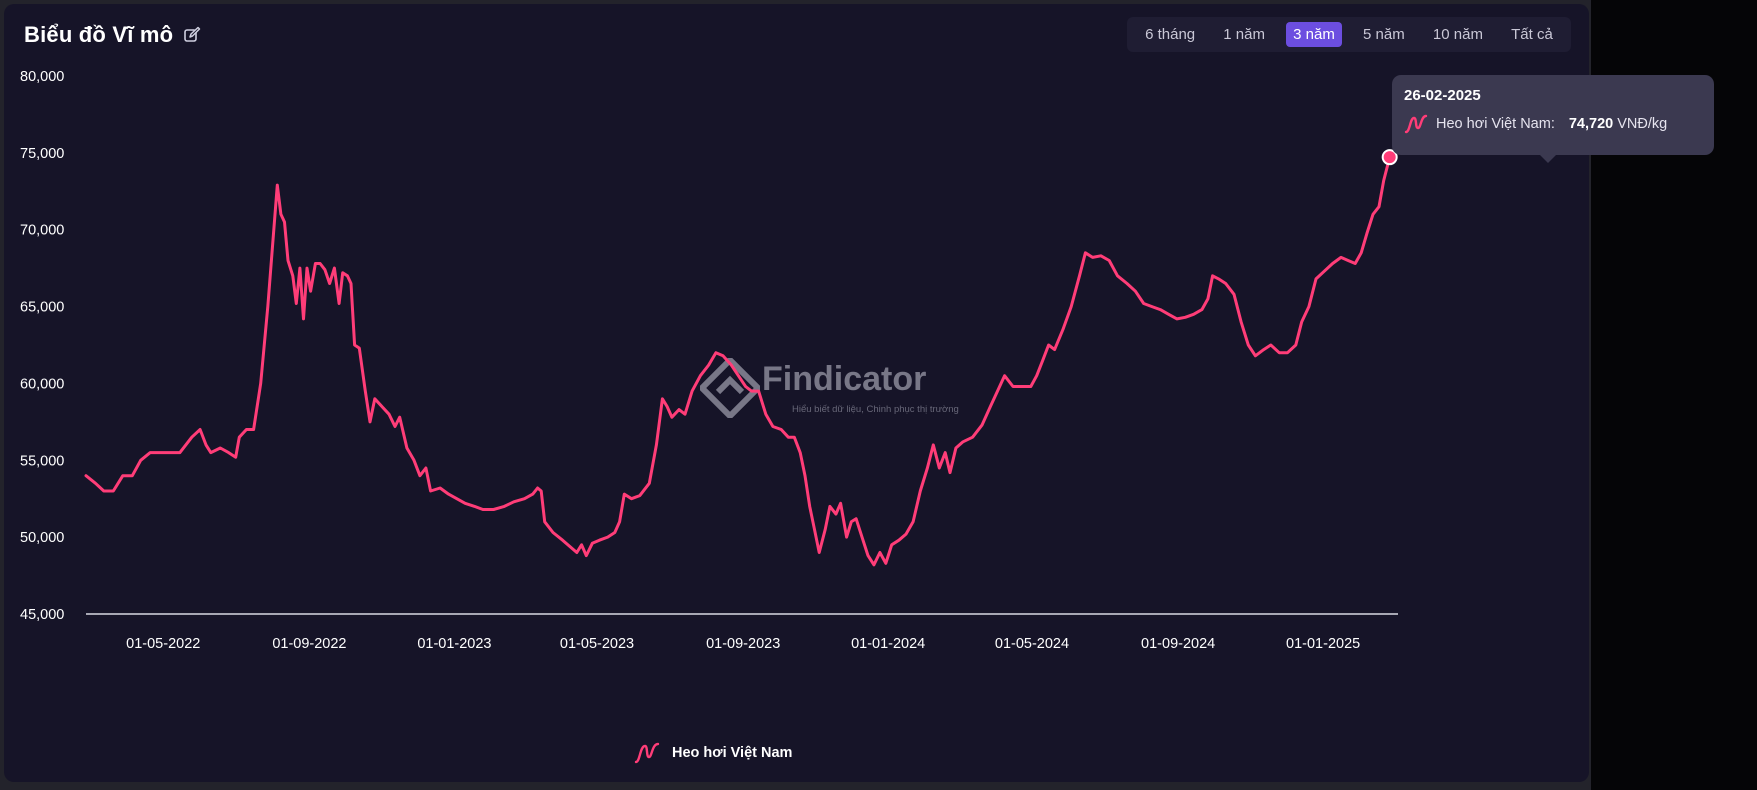 Image resolution: width=1757 pixels, height=790 pixels. What do you see at coordinates (647, 753) in the screenshot?
I see `legend-series-icon` at bounding box center [647, 753].